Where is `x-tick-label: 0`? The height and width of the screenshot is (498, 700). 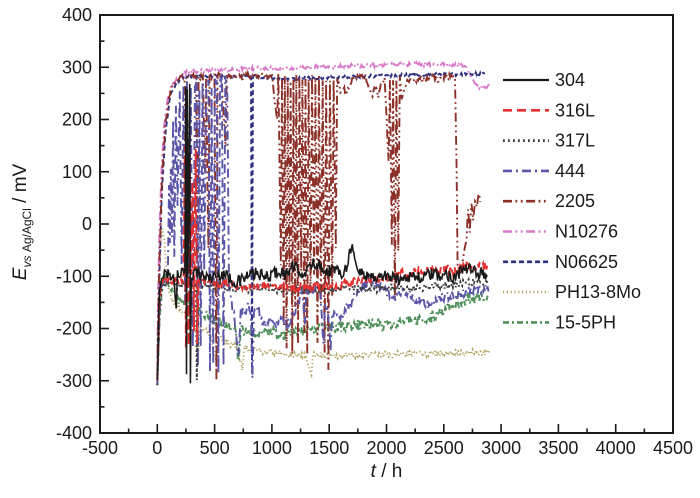 x-tick-label: 0 is located at coordinates (157, 448).